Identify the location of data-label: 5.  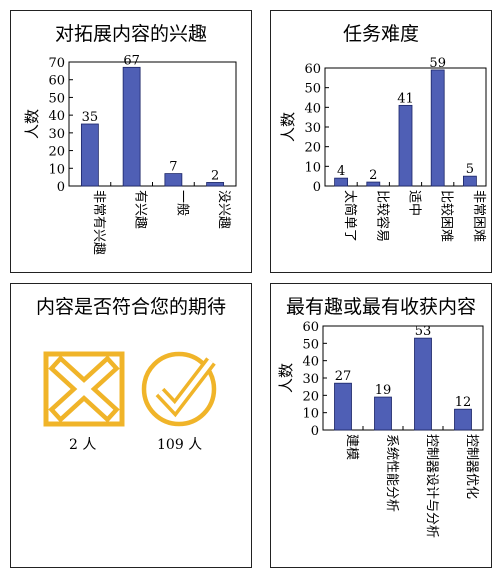
(470, 169).